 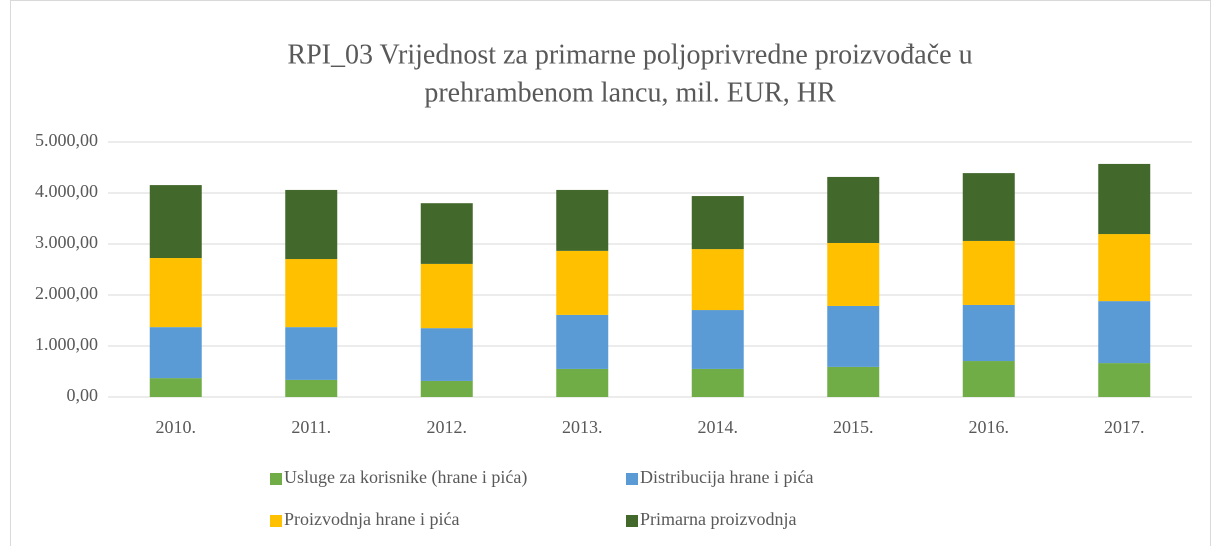 What do you see at coordinates (311, 427) in the screenshot?
I see `x-tick-label: 2011.` at bounding box center [311, 427].